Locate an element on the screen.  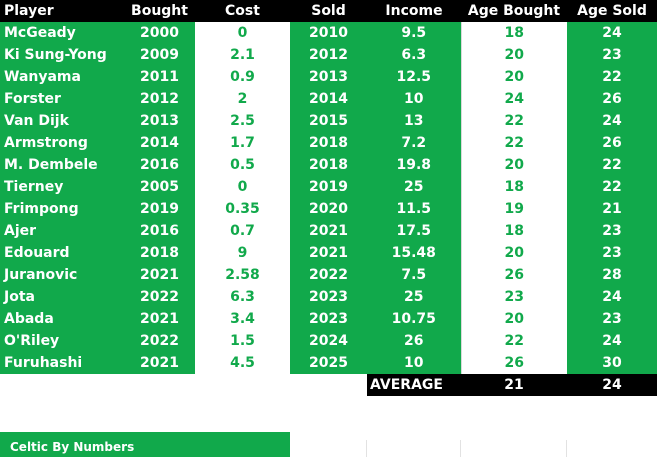
cell-income: 13 is located at coordinates (414, 121).